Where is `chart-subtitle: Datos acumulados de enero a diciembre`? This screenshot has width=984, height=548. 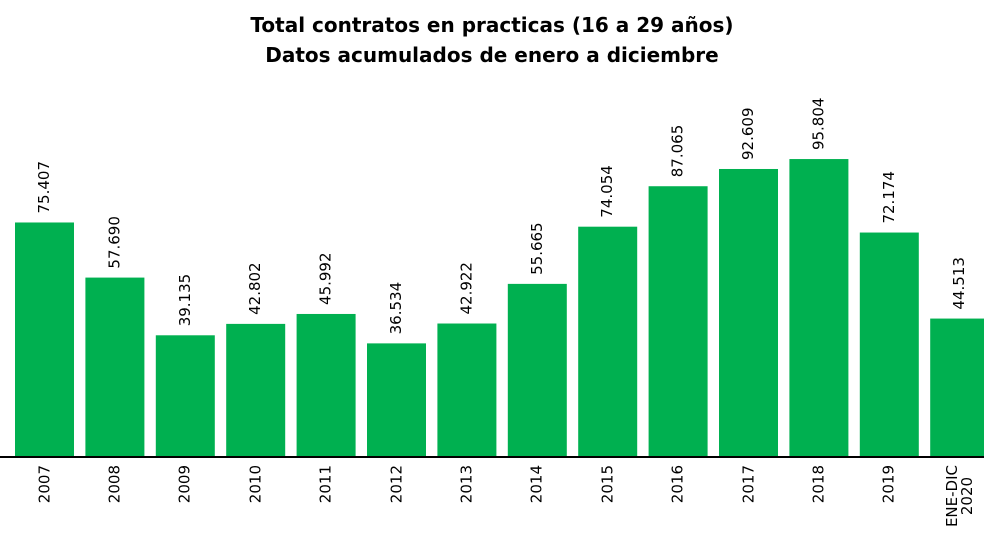 chart-subtitle: Datos acumulados de enero a diciembre is located at coordinates (491, 55).